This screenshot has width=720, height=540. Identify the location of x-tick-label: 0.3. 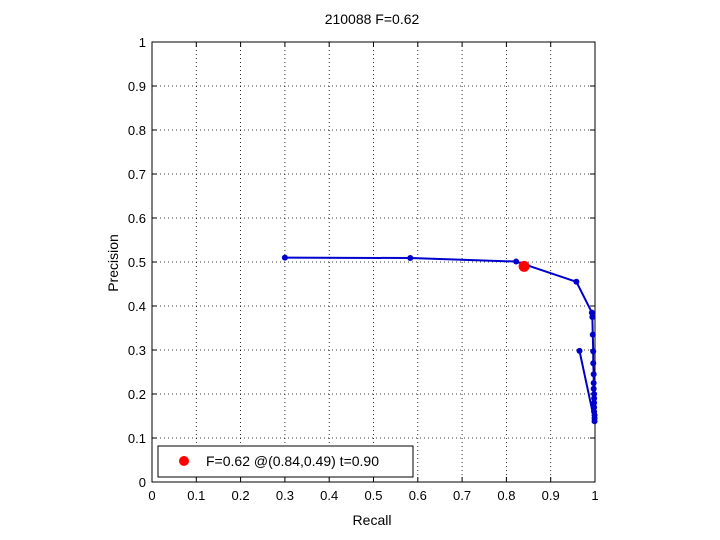
(285, 495).